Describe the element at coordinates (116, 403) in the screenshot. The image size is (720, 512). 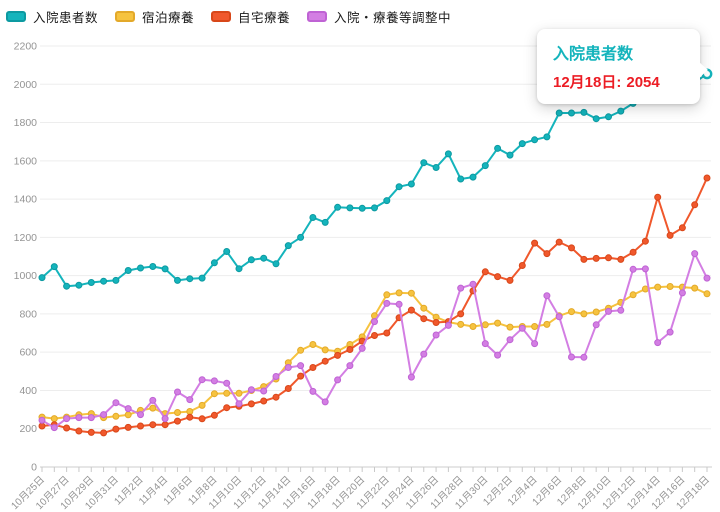
I see `point-adjusting-10月31日` at that location.